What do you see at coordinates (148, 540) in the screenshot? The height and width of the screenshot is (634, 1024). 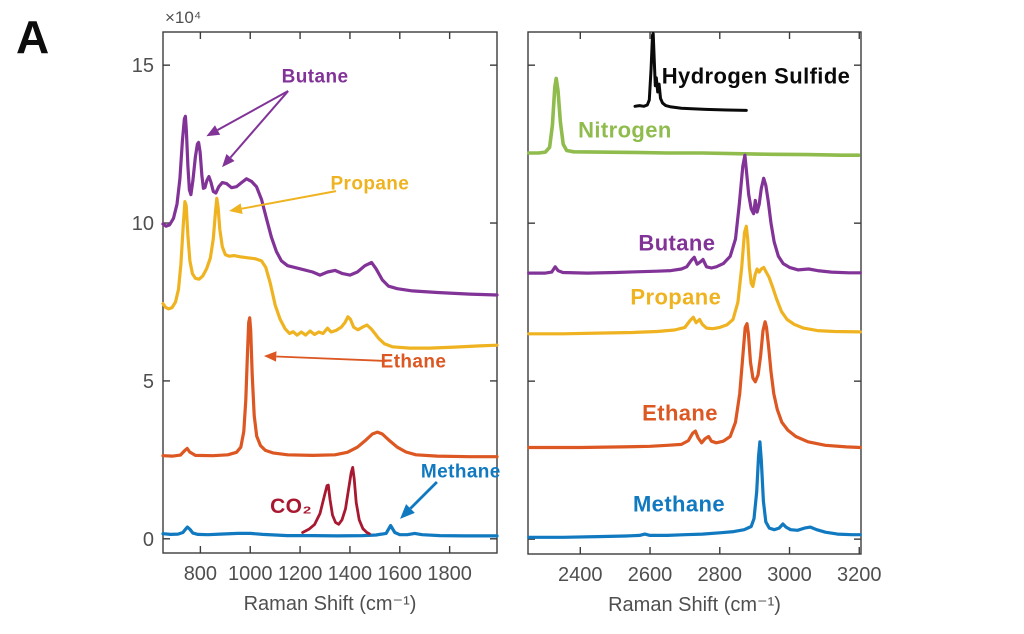 I see `y-tick-label: 0` at bounding box center [148, 540].